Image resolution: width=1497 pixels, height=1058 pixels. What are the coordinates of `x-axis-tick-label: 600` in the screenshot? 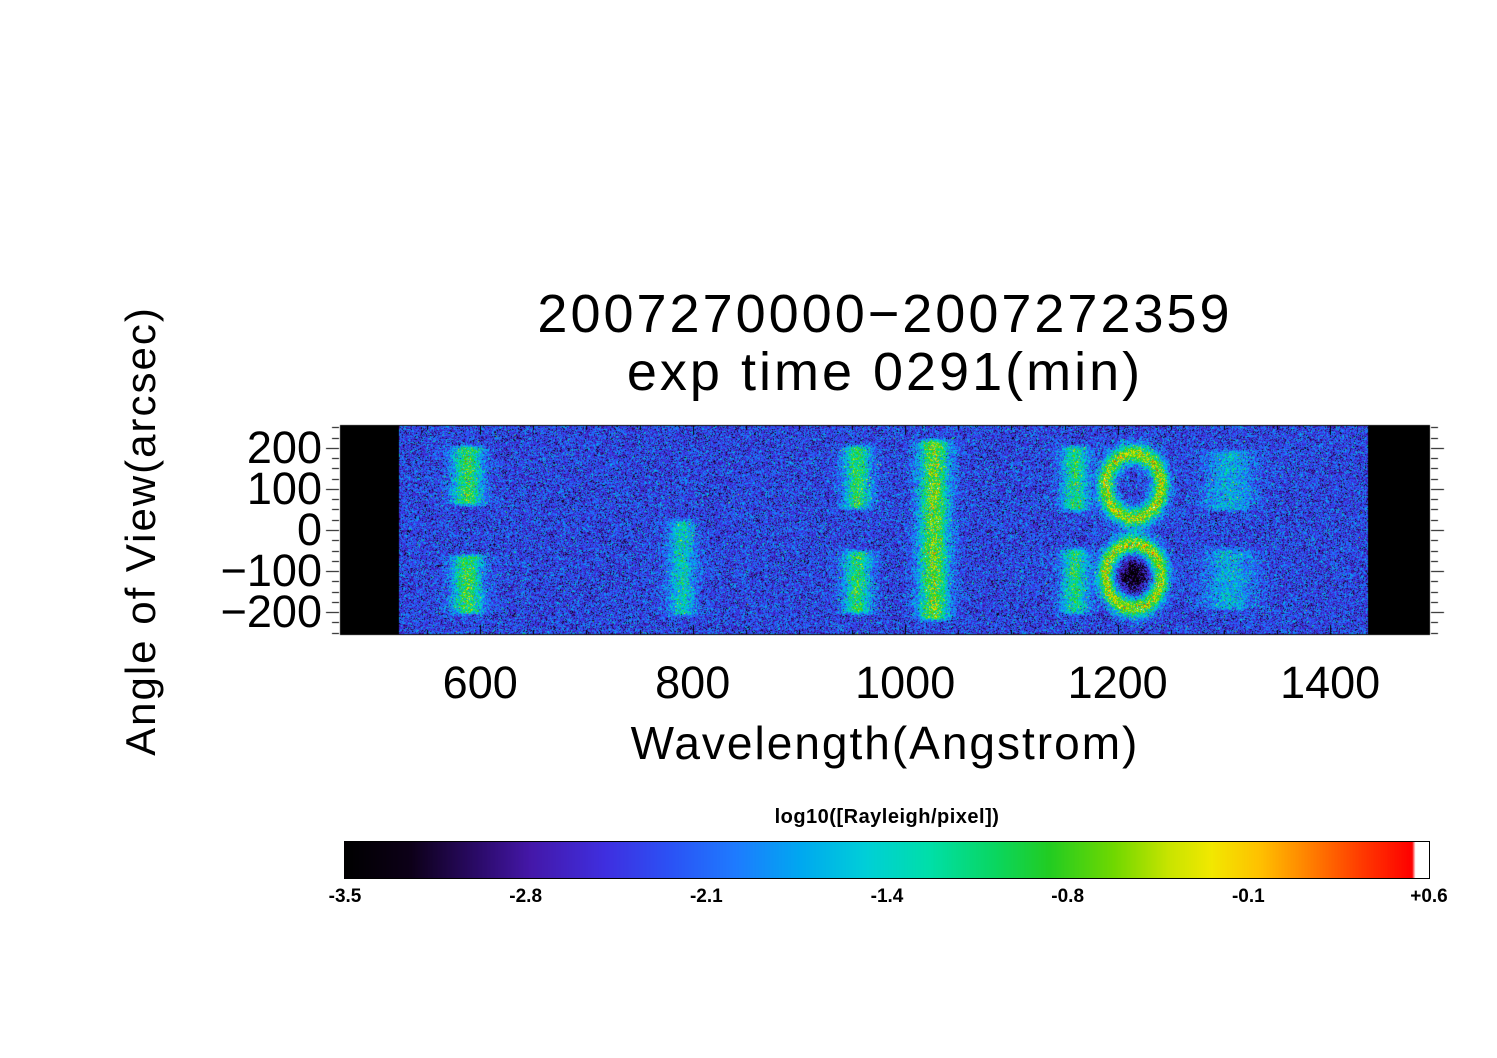 It's located at (480, 682).